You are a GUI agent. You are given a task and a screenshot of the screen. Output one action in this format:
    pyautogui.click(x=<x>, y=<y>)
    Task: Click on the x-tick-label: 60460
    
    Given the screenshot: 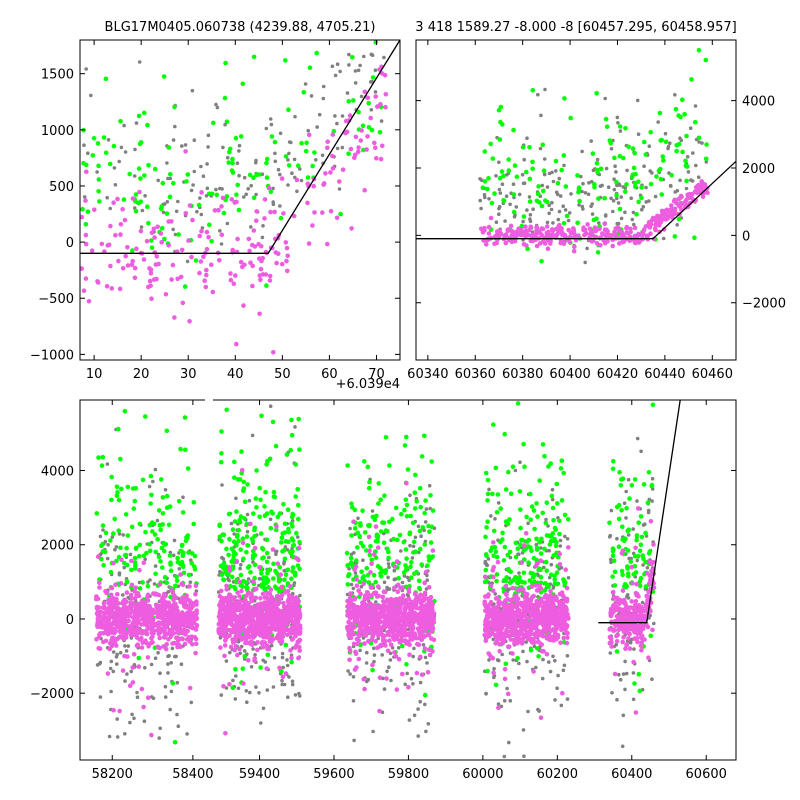 What is the action you would take?
    pyautogui.click(x=712, y=374)
    